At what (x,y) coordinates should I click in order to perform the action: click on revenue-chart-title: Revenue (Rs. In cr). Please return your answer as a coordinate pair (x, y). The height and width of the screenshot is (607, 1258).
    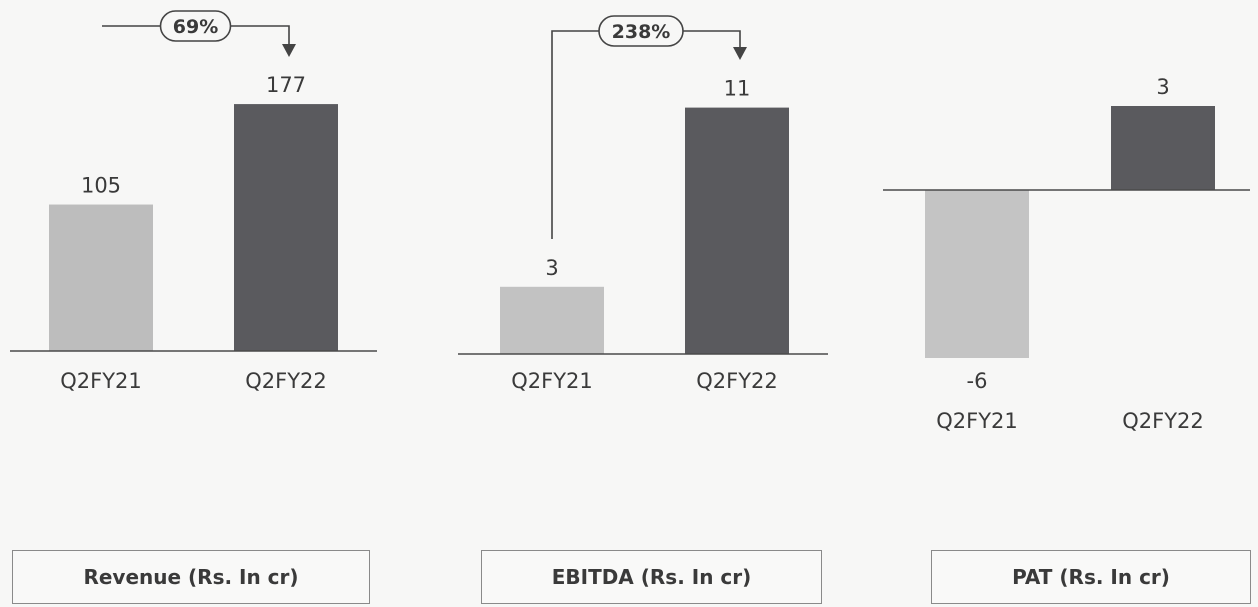
    Looking at the image, I should click on (191, 577).